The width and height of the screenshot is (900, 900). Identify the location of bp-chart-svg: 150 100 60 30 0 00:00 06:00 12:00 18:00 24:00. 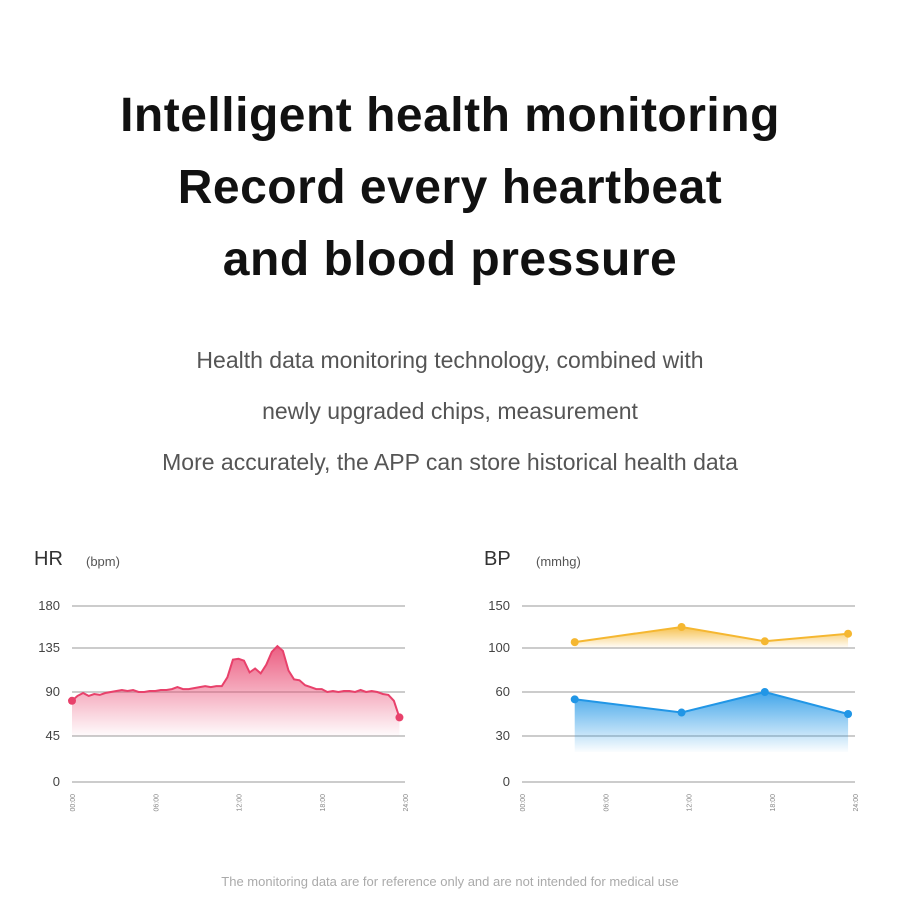
(674, 705).